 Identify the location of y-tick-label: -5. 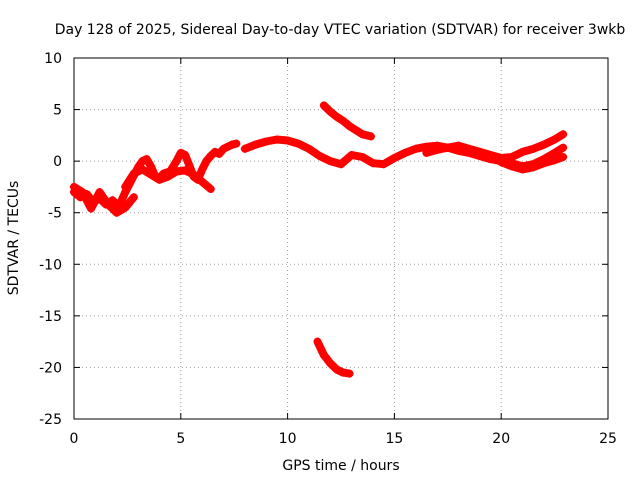
(55, 214).